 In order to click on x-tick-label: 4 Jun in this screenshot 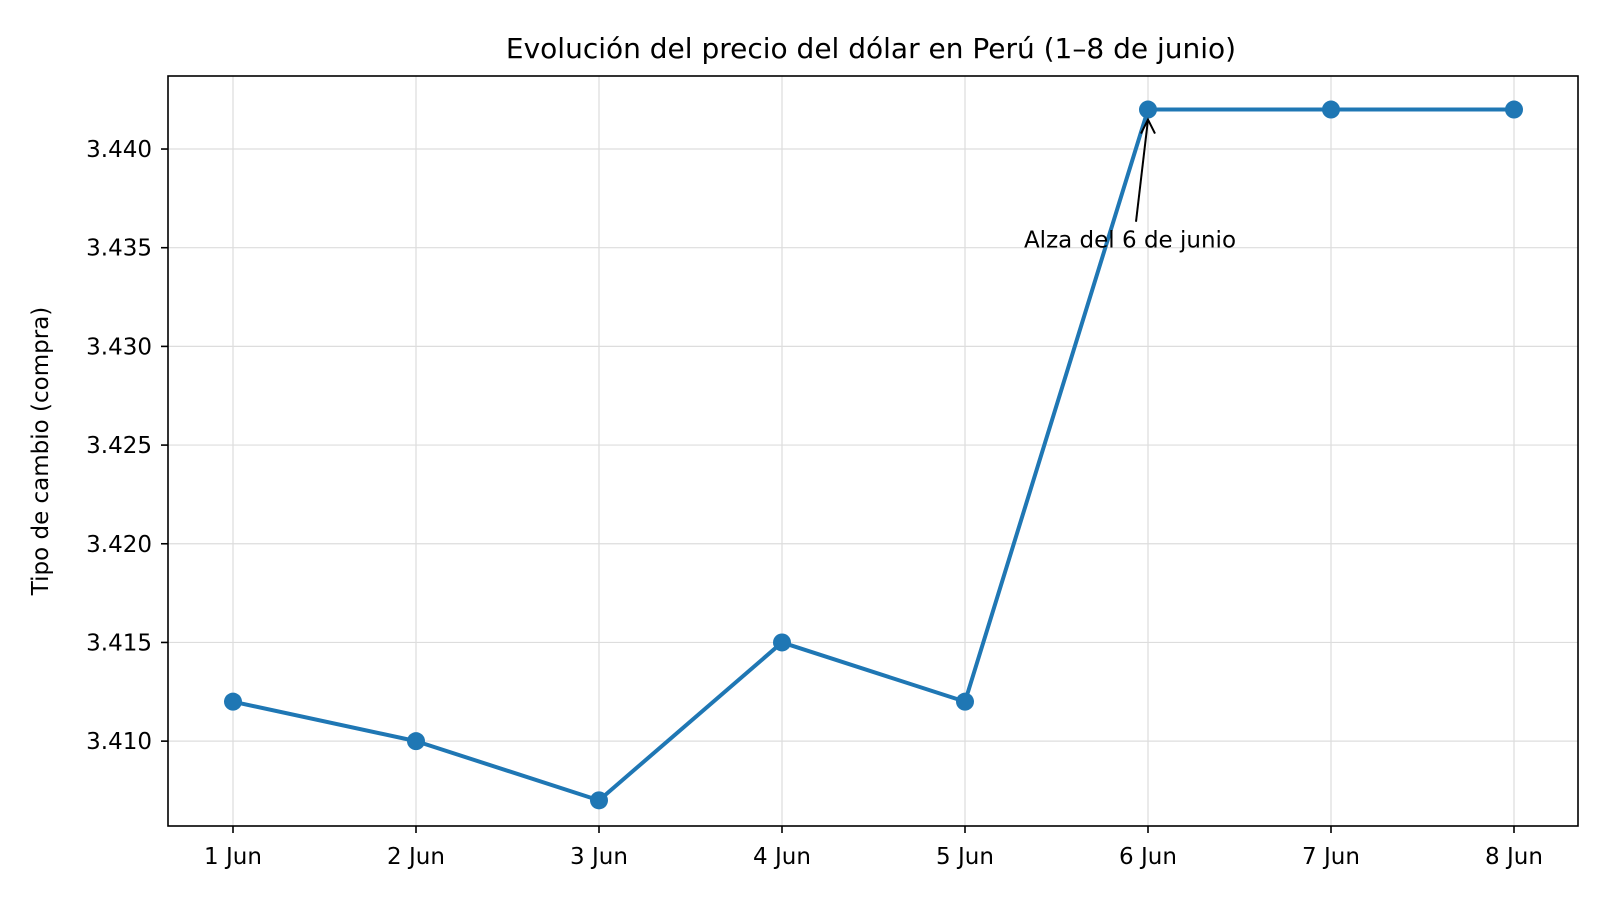, I will do `click(782, 857)`.